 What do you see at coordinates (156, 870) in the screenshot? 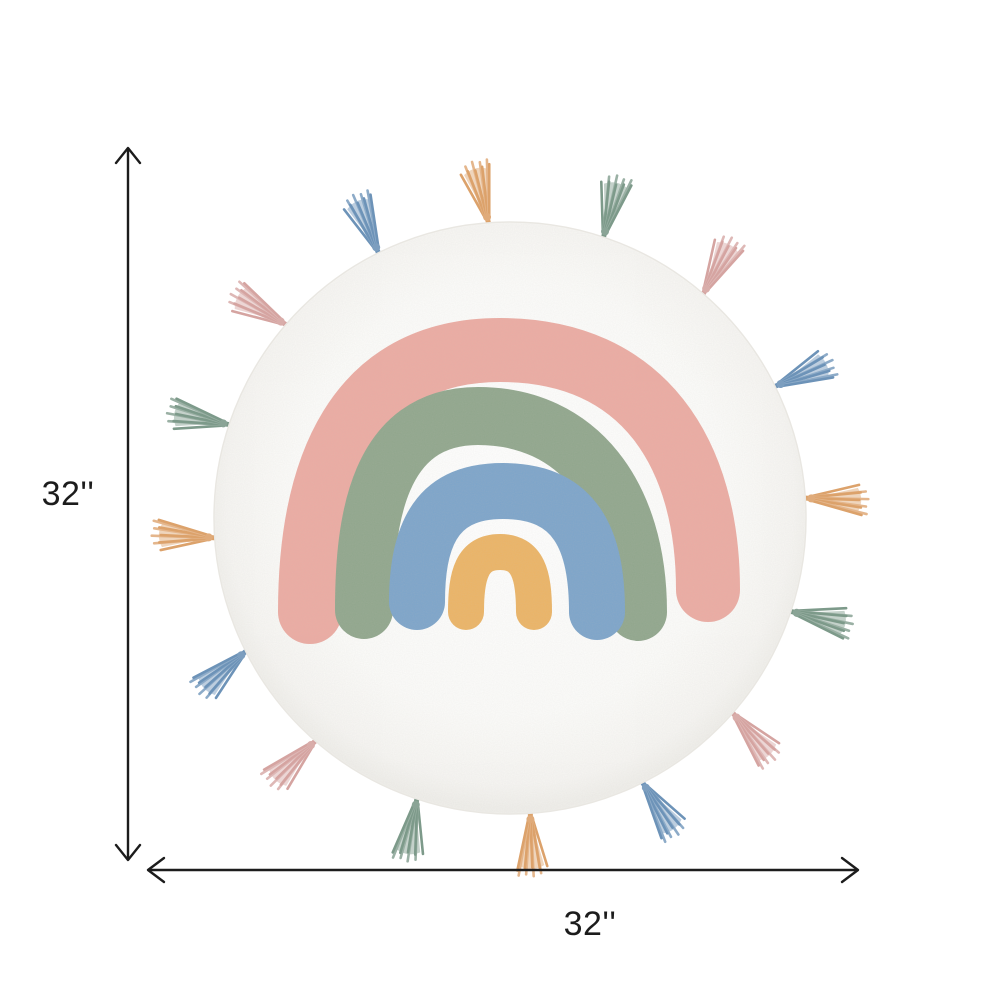
I see `width-arrow-left-icon` at bounding box center [156, 870].